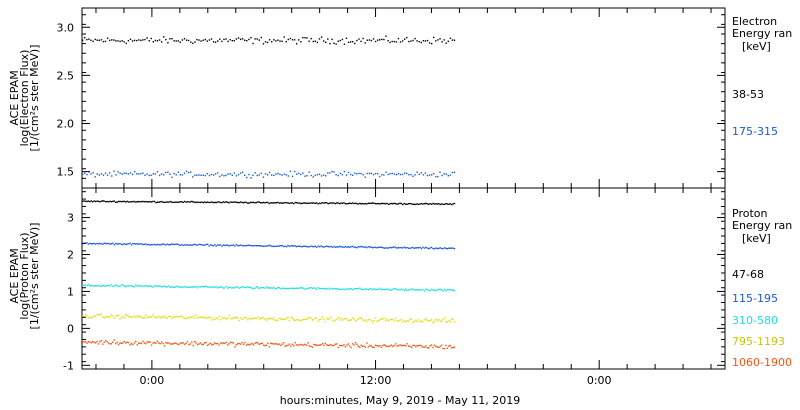 This screenshot has width=800, height=410. Describe the element at coordinates (66, 124) in the screenshot. I see `y-tick-label: 2.0` at that location.